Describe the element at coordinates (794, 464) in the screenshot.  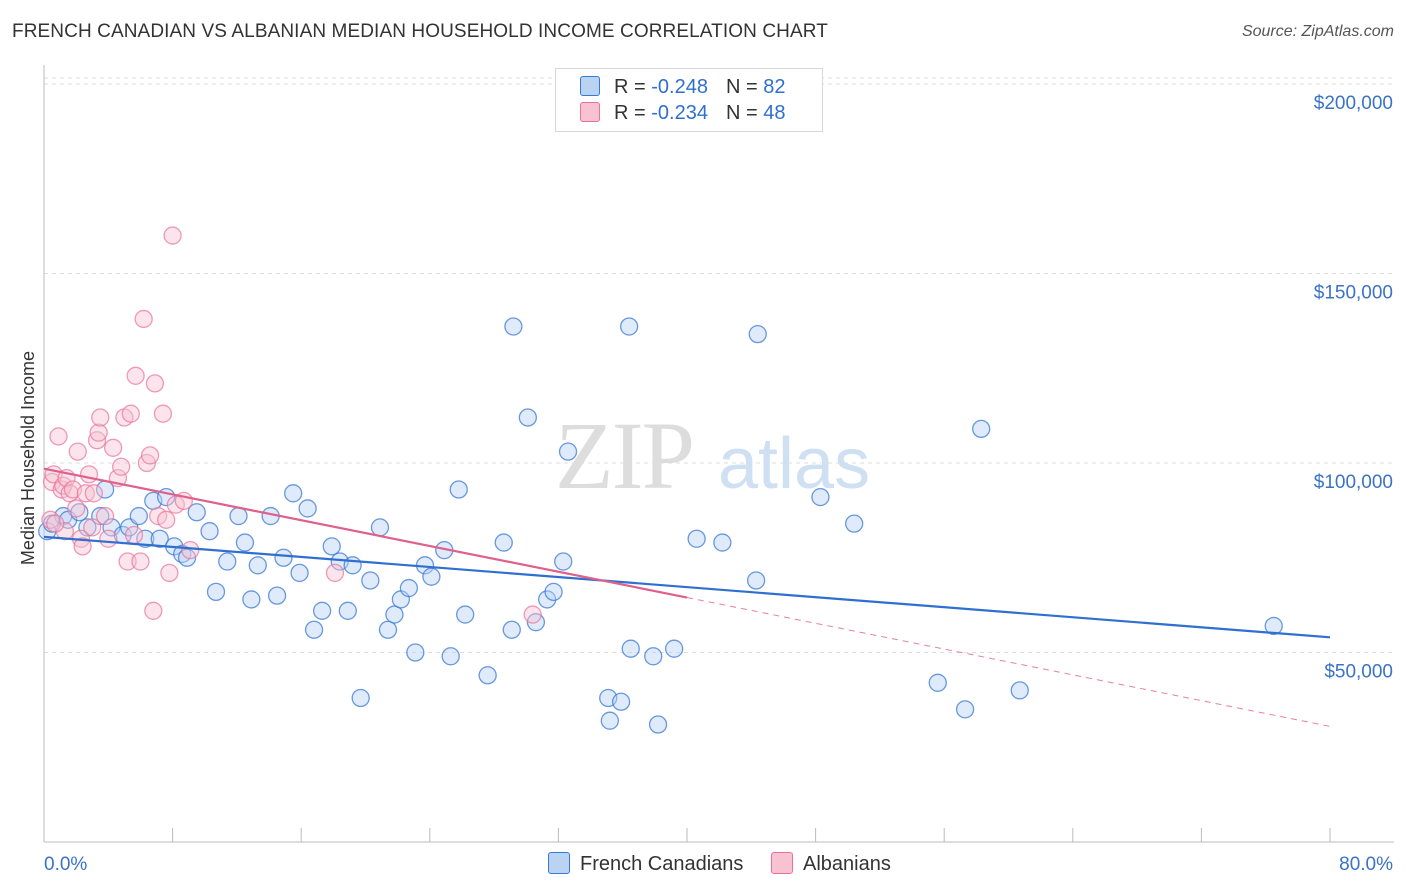
I see `watermark-atlas: atlas` at that location.